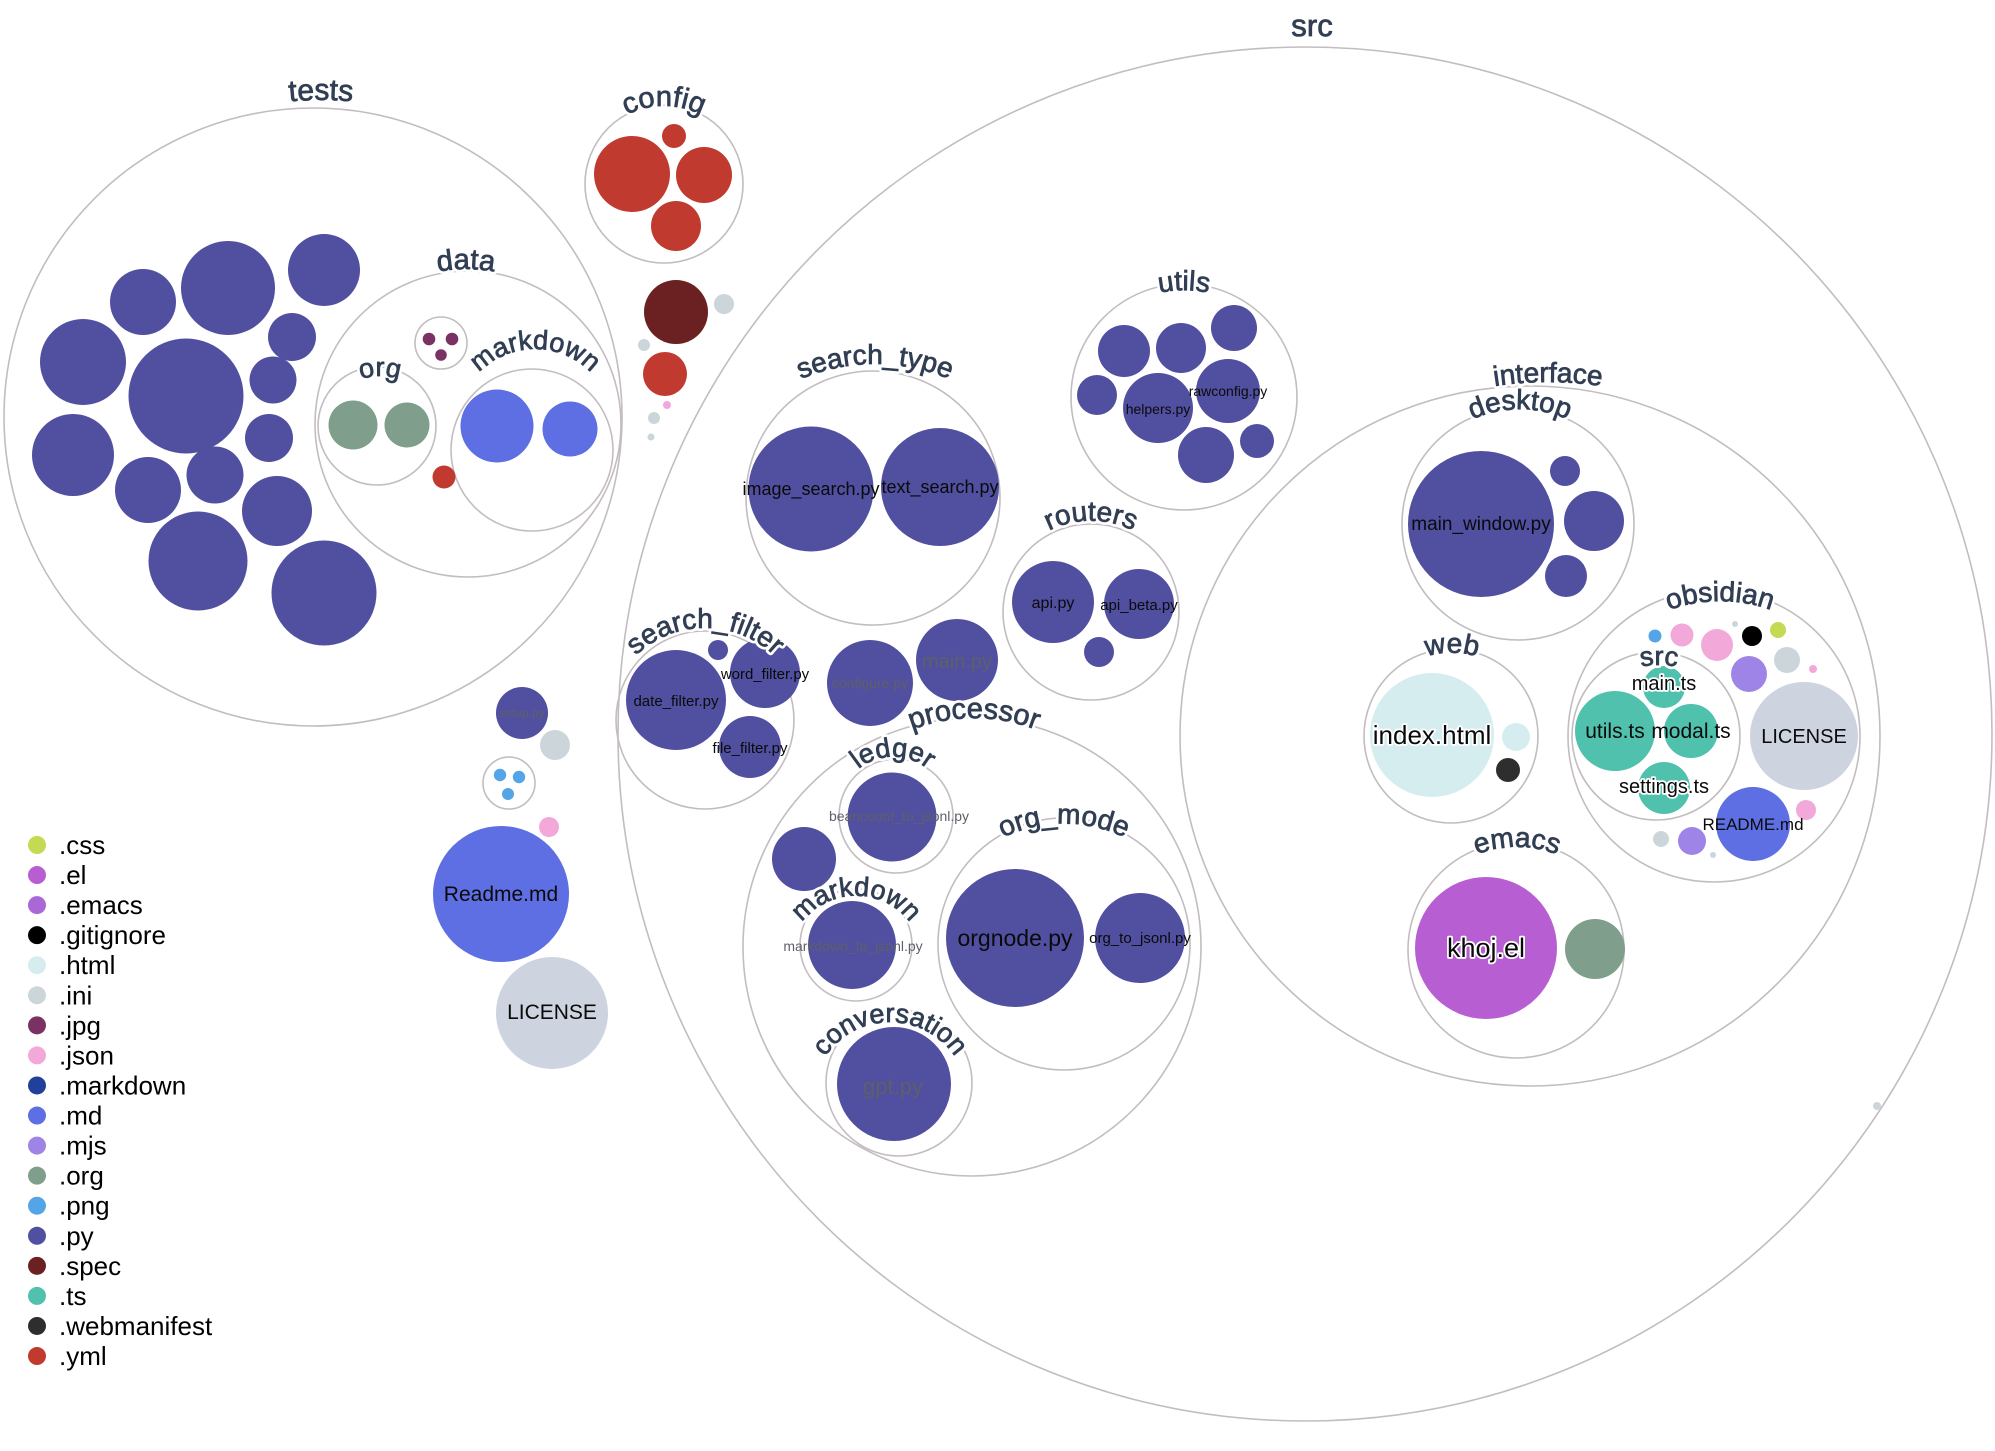  What do you see at coordinates (875, 362) in the screenshot?
I see `svg-text: search_type` at bounding box center [875, 362].